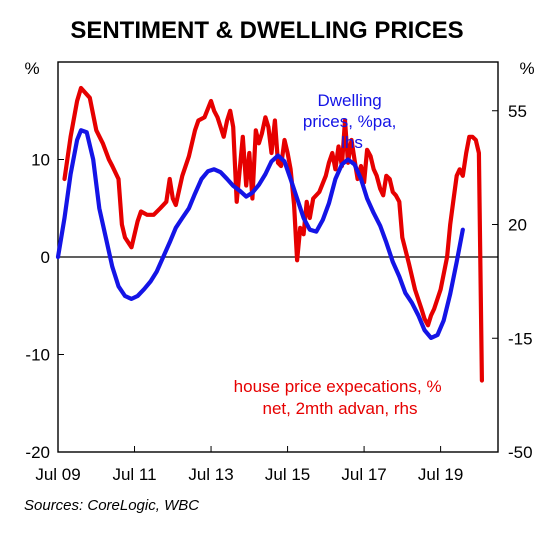 The image size is (554, 535). I want to click on x-tick-label: Jul 09, so click(57, 474).